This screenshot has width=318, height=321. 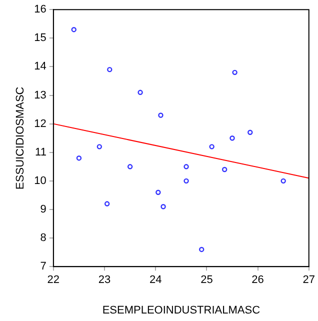 I want to click on y-tick-label: 14, so click(x=40, y=66).